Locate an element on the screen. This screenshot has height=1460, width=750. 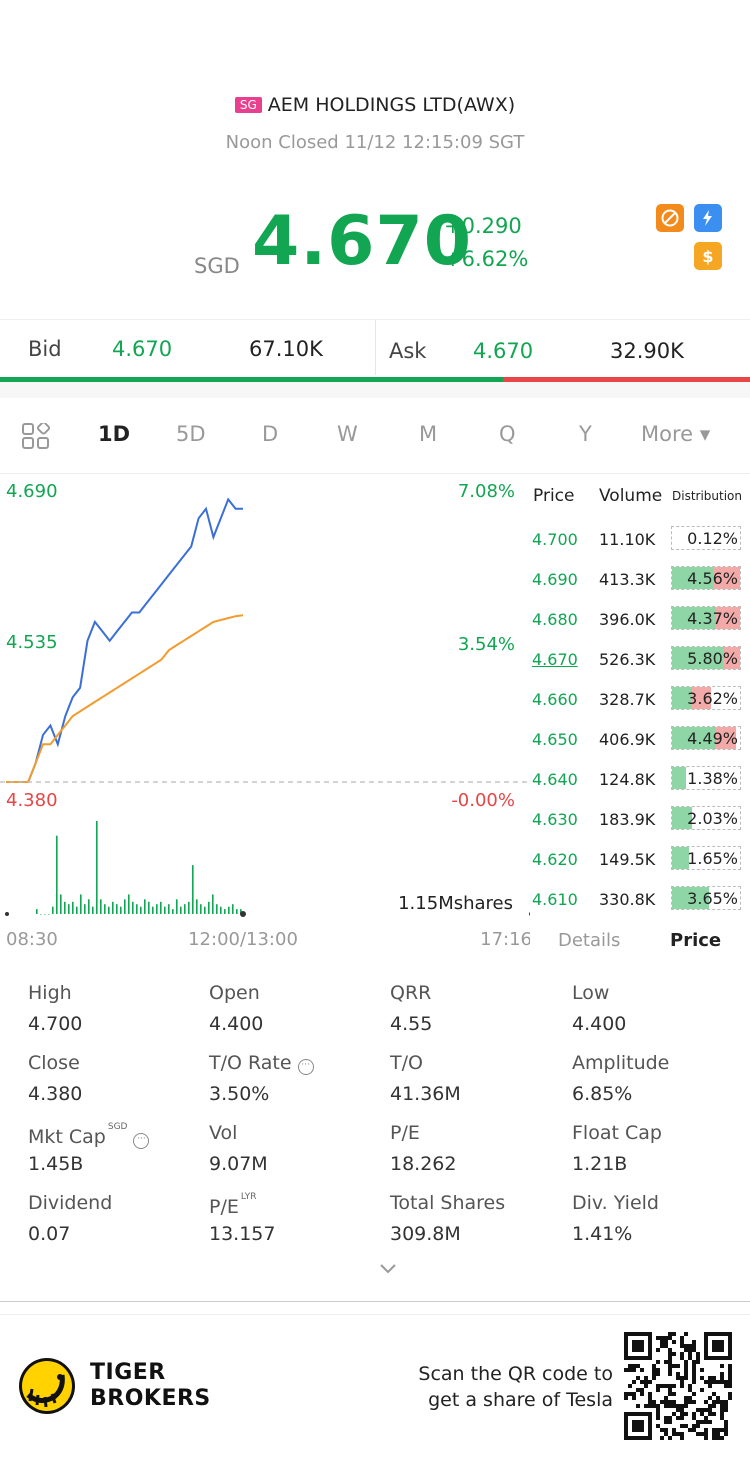
pct-mid-label: 3.54% is located at coordinates (486, 644).